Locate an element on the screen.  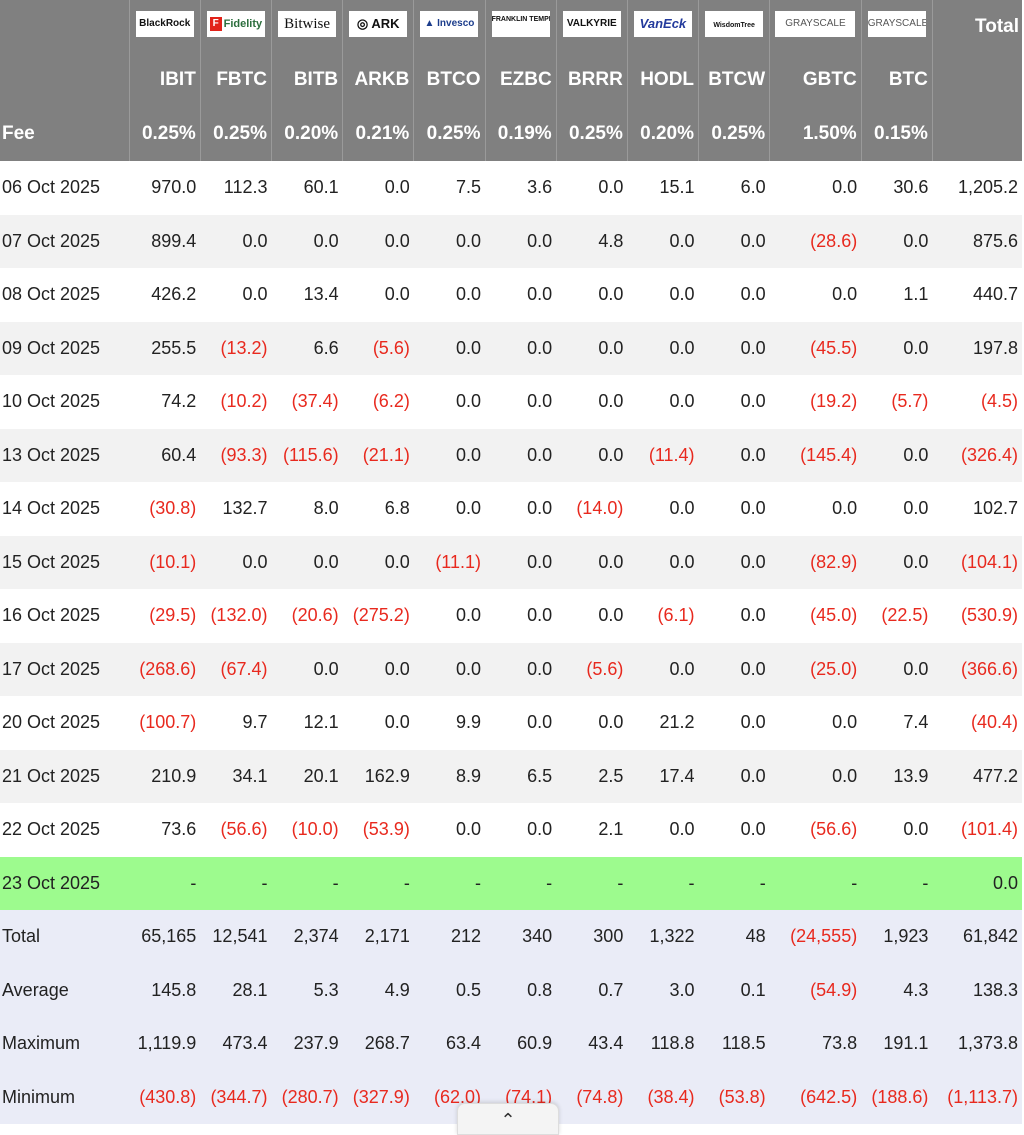
fee-cell: 0.25% is located at coordinates (164, 134).